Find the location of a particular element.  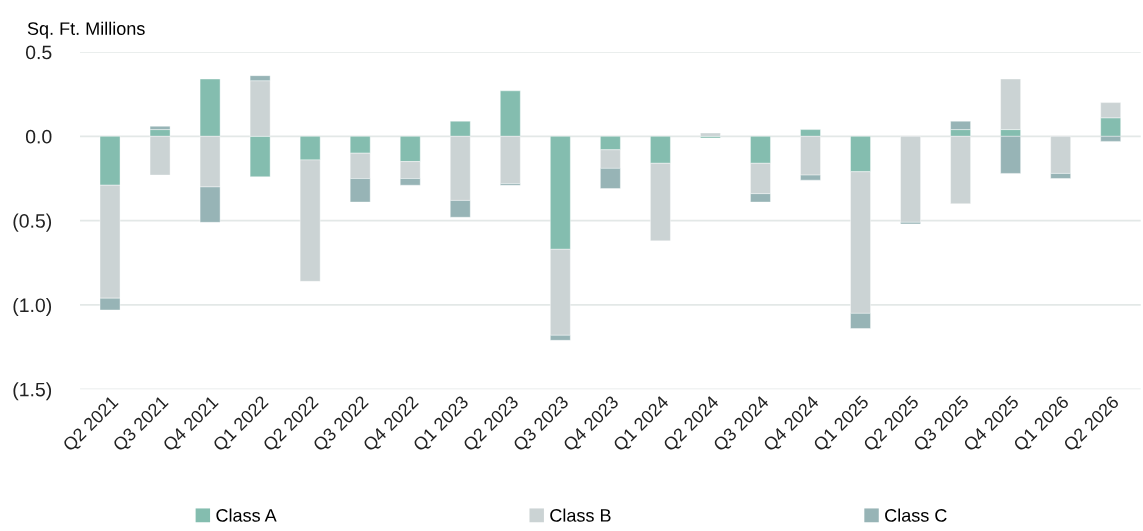

legend-label: Class A is located at coordinates (246, 515).